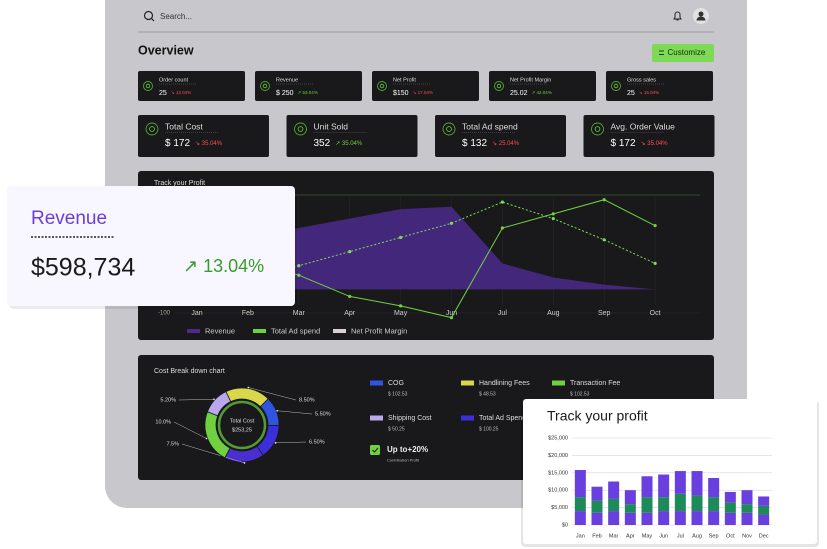 The height and width of the screenshot is (549, 827). What do you see at coordinates (285, 93) in the screenshot?
I see `metric-value: $ 250` at bounding box center [285, 93].